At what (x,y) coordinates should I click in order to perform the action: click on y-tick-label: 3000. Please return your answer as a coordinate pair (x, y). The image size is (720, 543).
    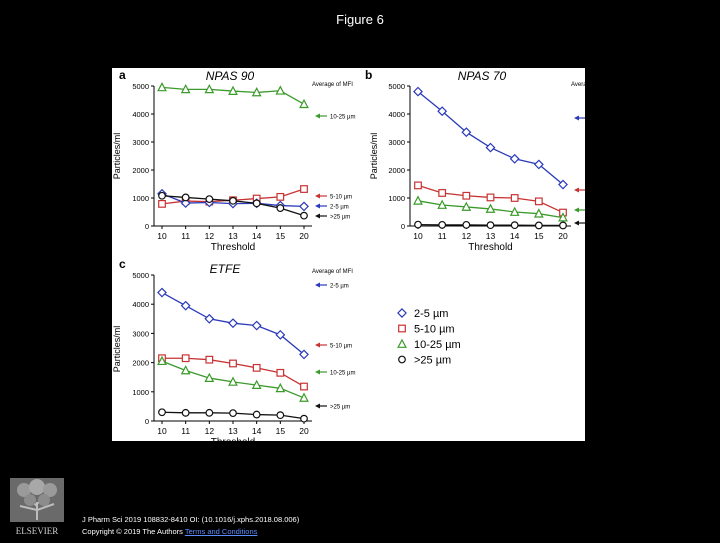
    Looking at the image, I should click on (140, 333).